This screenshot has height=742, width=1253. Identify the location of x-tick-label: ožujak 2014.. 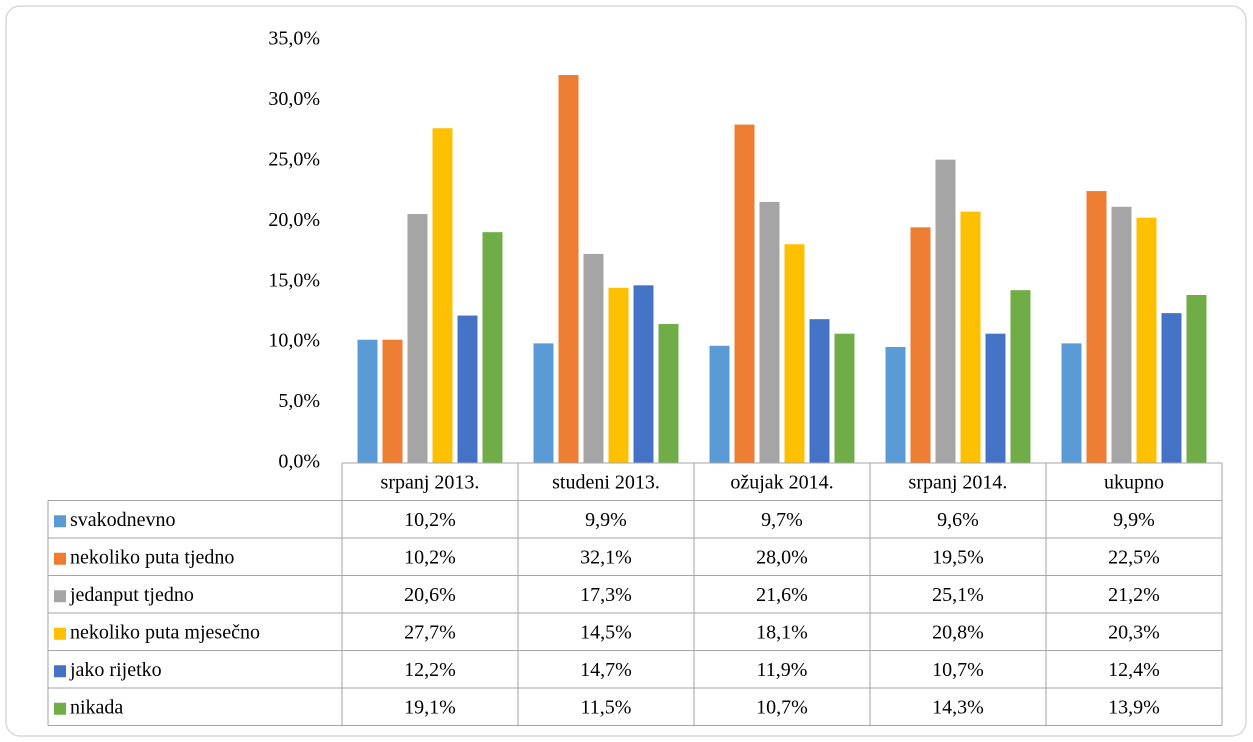
(781, 482).